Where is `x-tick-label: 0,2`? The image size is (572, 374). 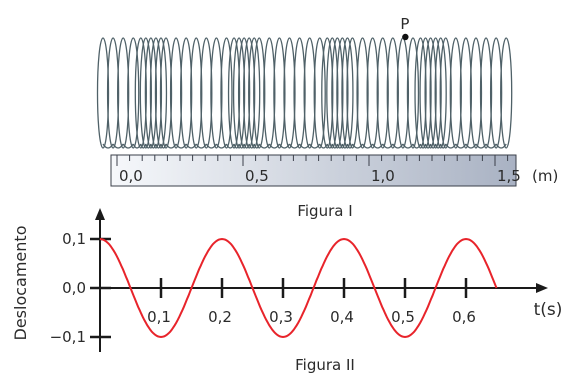 x-tick-label: 0,2 is located at coordinates (220, 317).